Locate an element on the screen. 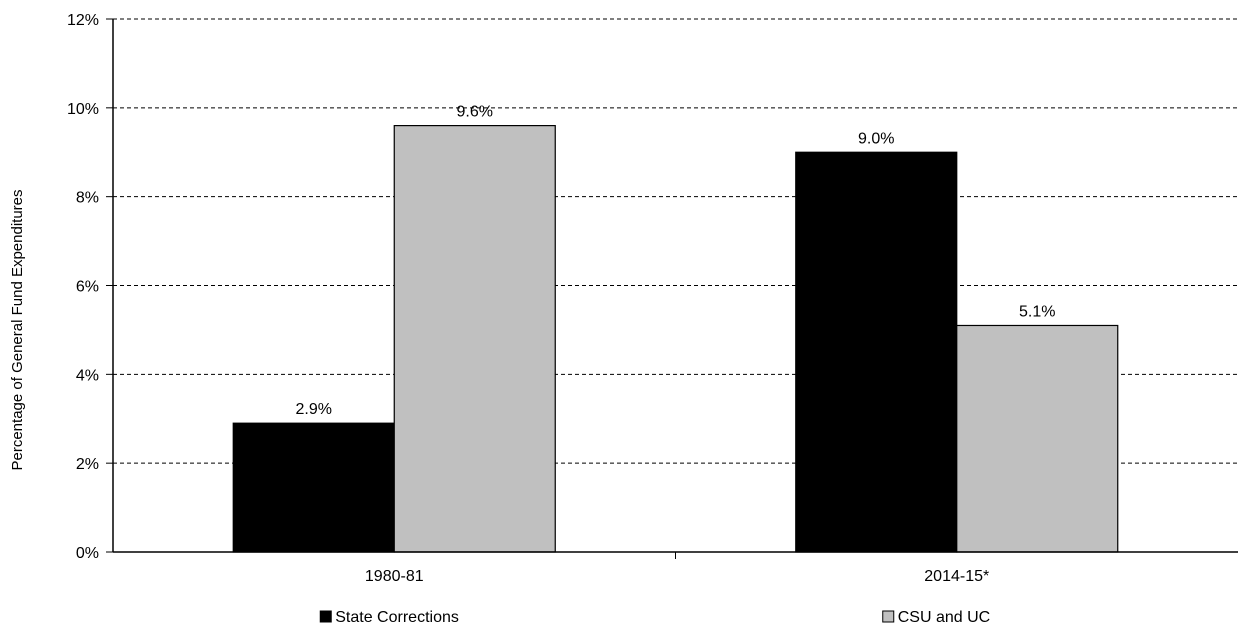 The height and width of the screenshot is (633, 1238). legend-label: State Corrections is located at coordinates (397, 617).